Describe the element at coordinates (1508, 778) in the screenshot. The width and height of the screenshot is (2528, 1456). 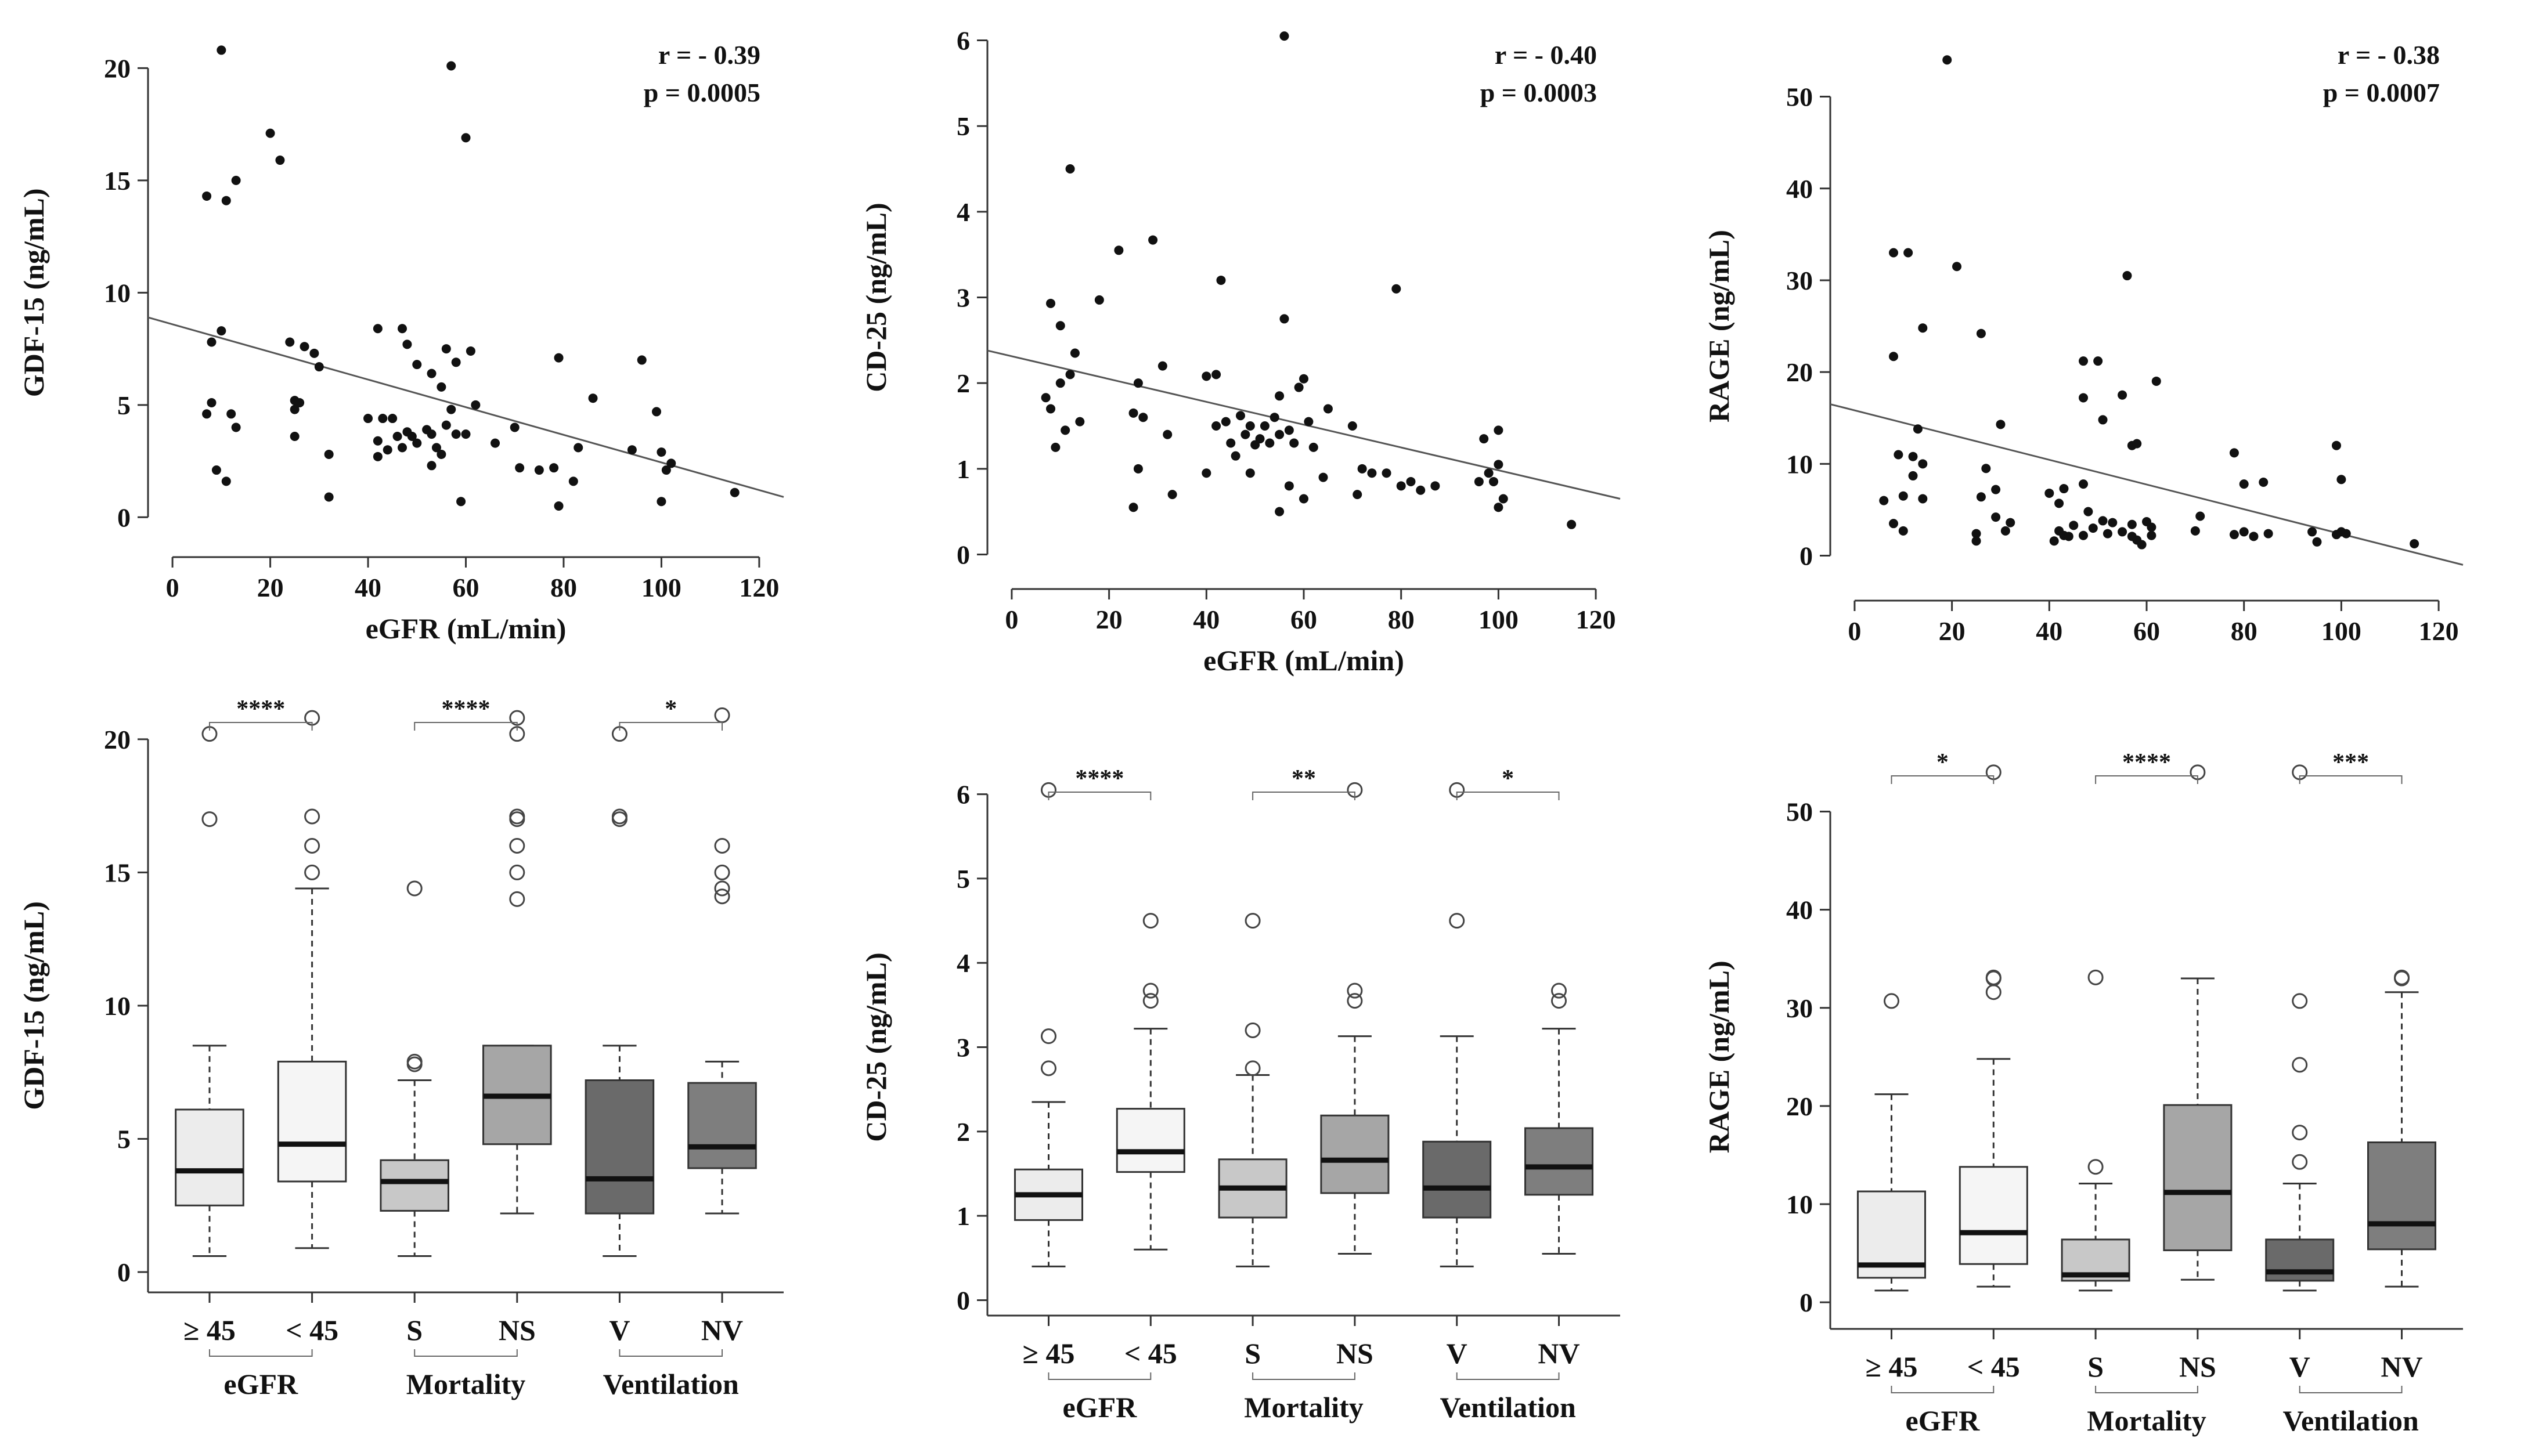
I see `significance-stars: *` at that location.